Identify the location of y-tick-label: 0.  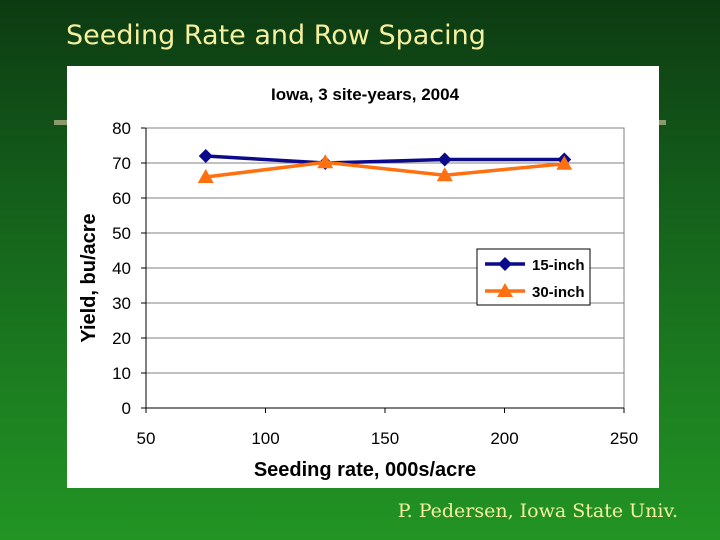
(126, 408).